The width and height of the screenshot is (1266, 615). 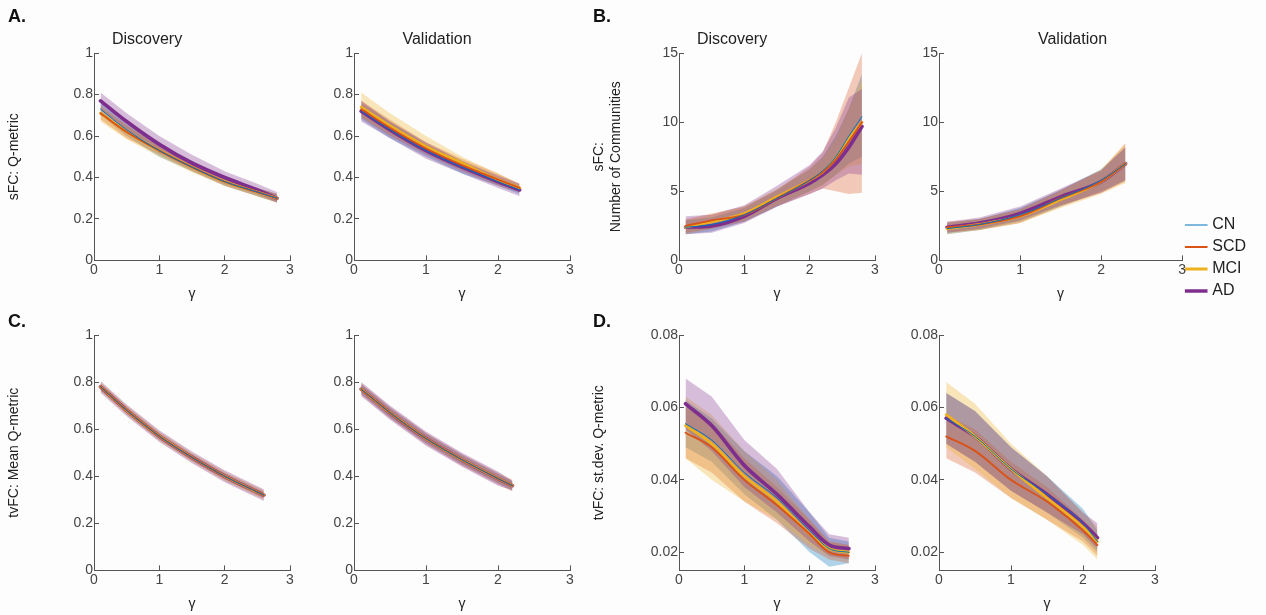 What do you see at coordinates (1229, 246) in the screenshot?
I see `legend-label: SCD` at bounding box center [1229, 246].